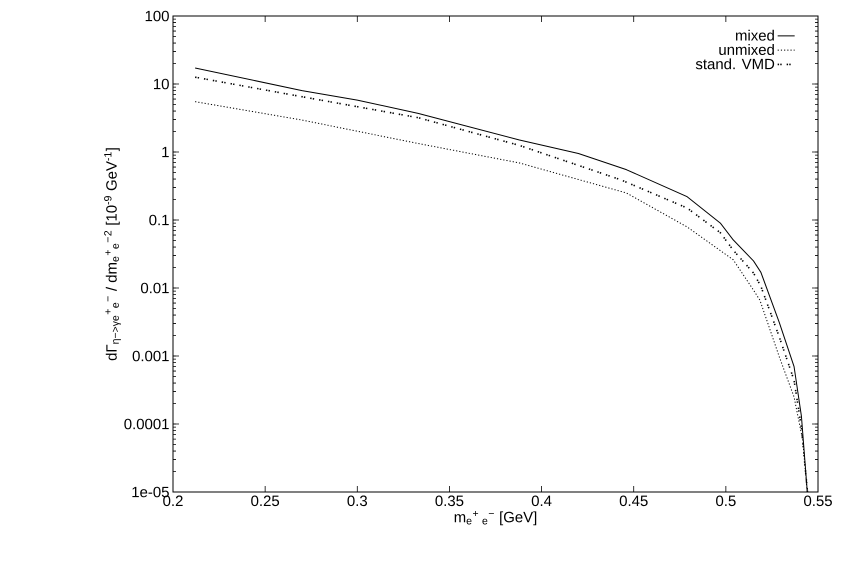 This screenshot has height=570, width=846. What do you see at coordinates (818, 501) in the screenshot?
I see `x-tick-label: 0.55` at bounding box center [818, 501].